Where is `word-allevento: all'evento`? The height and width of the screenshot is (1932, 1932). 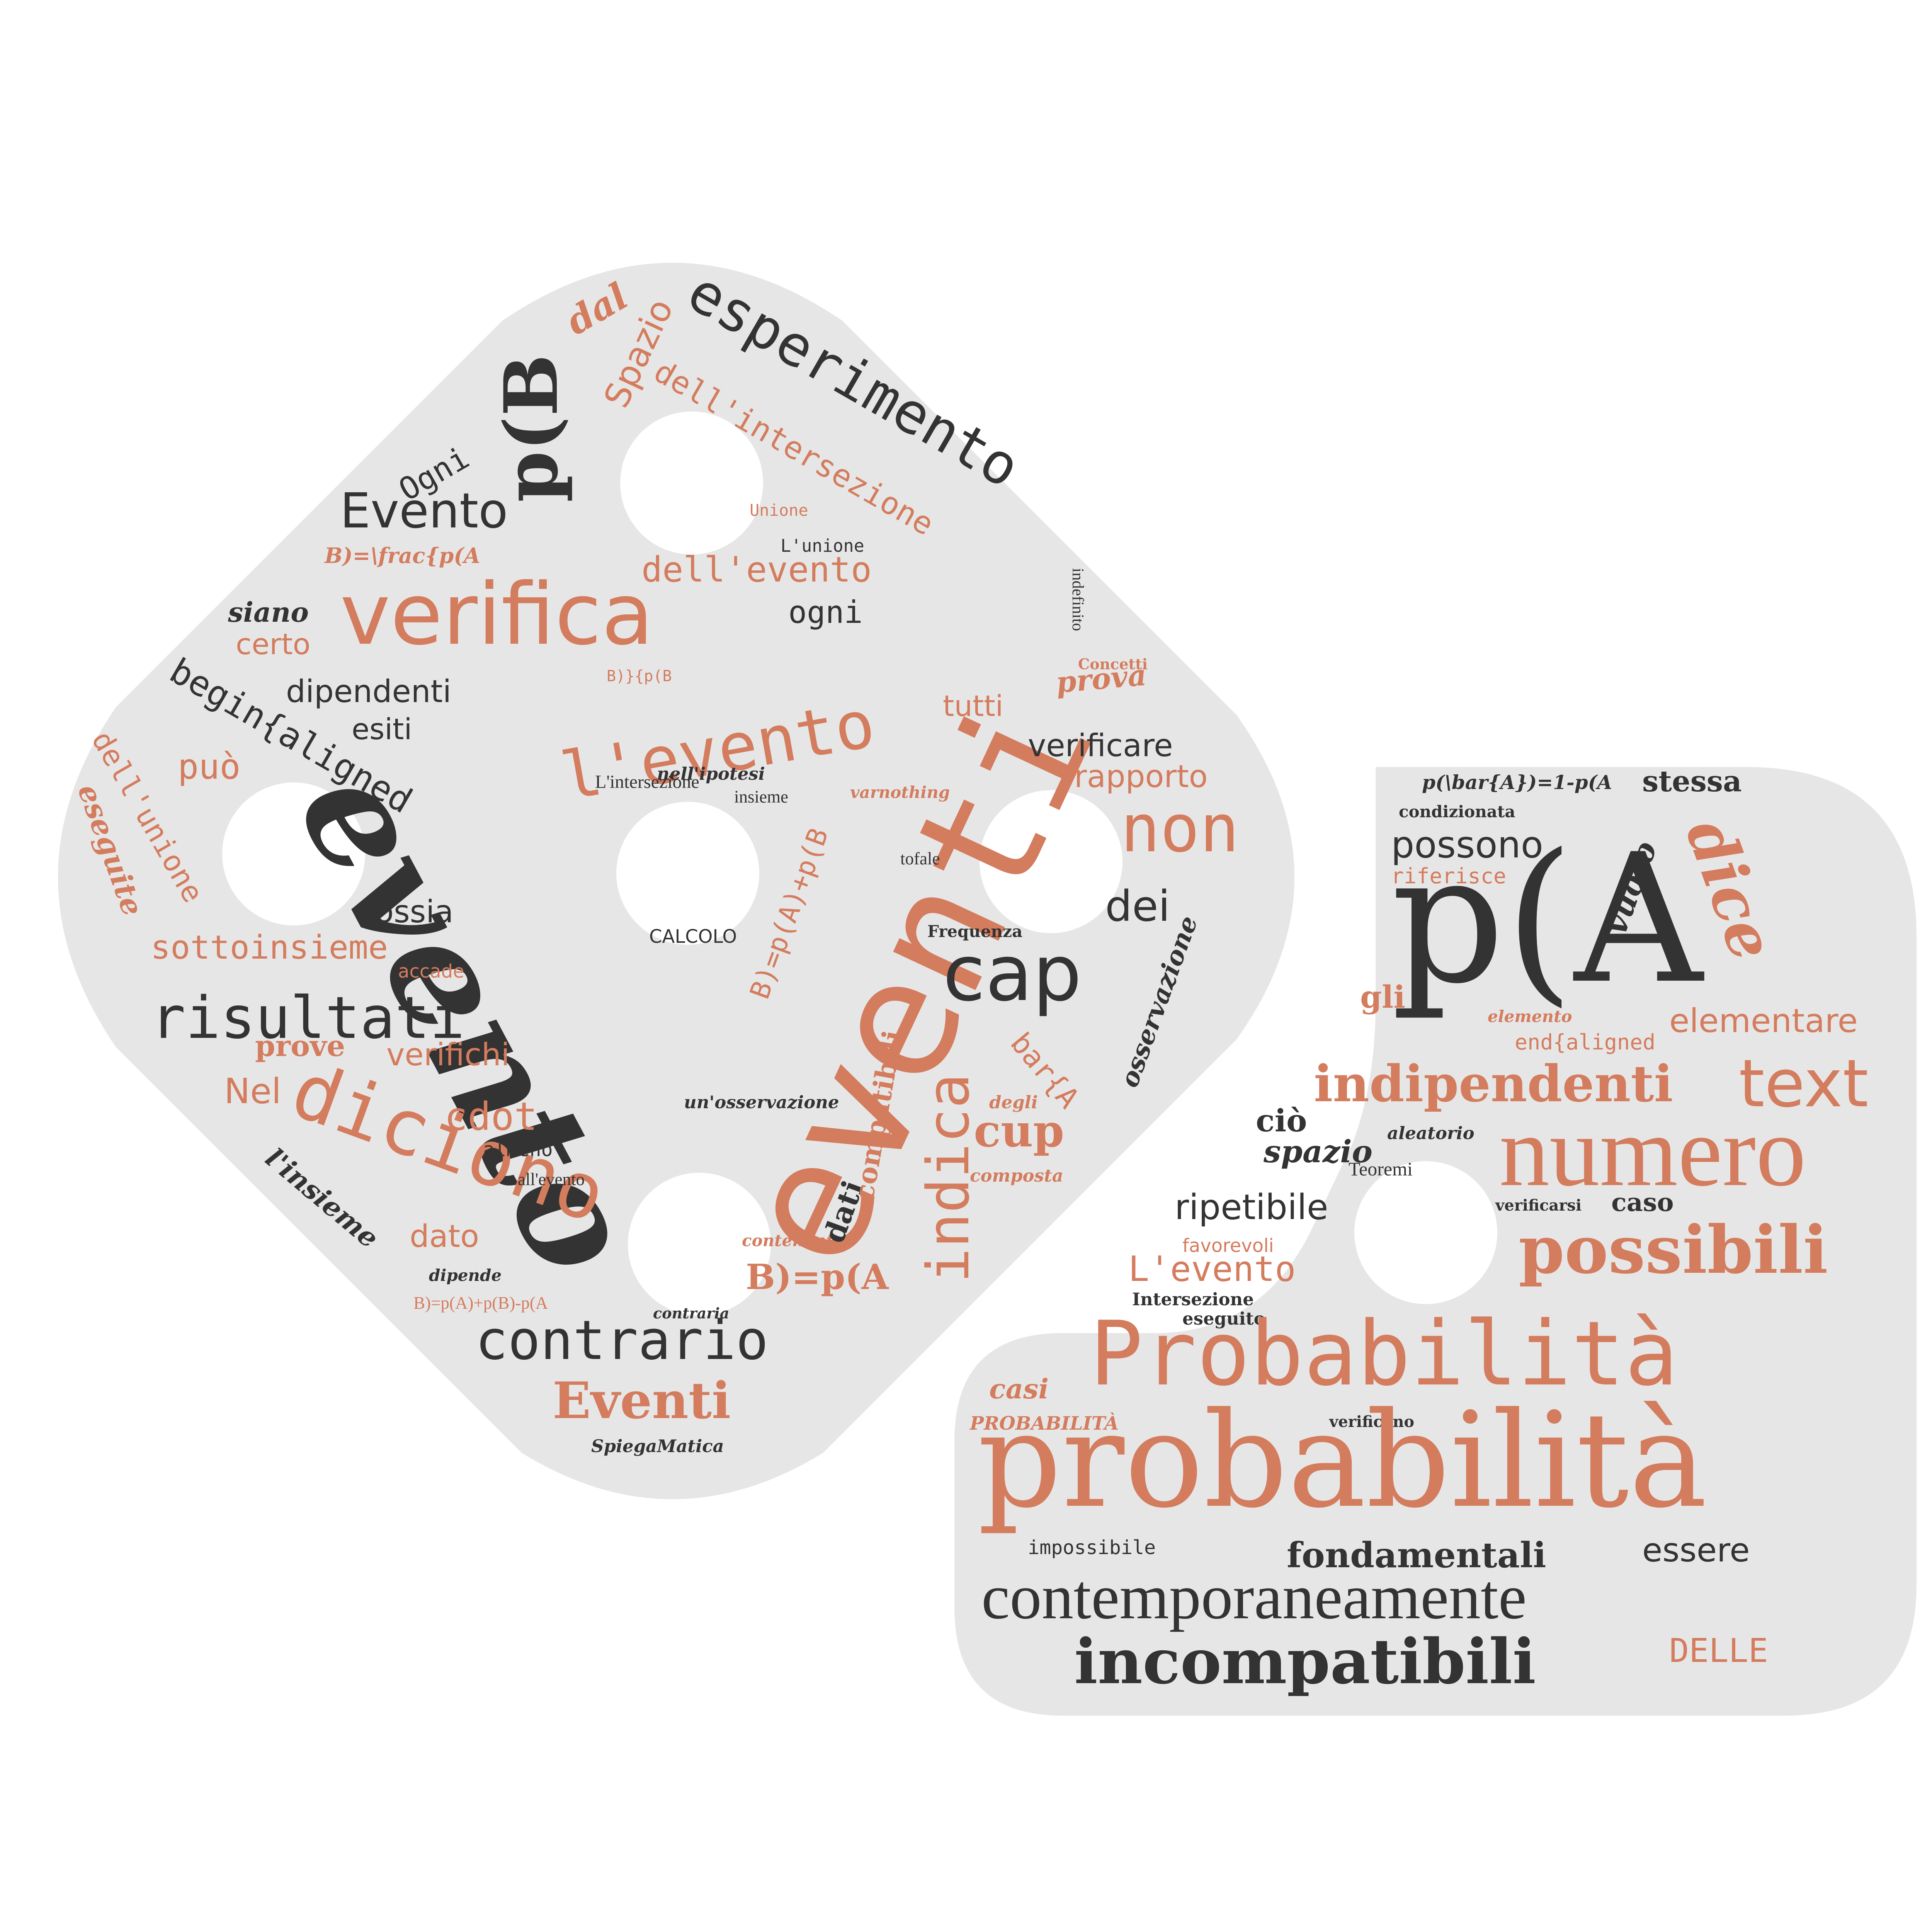 word-allevento: all'evento is located at coordinates (551, 1179).